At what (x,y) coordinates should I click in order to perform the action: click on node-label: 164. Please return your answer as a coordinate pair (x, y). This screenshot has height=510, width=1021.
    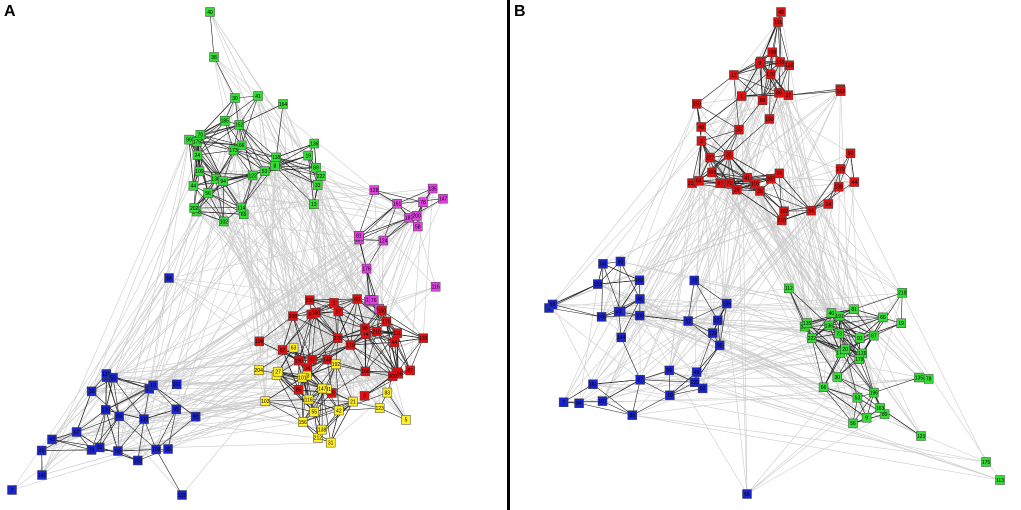
    Looking at the image, I should click on (283, 105).